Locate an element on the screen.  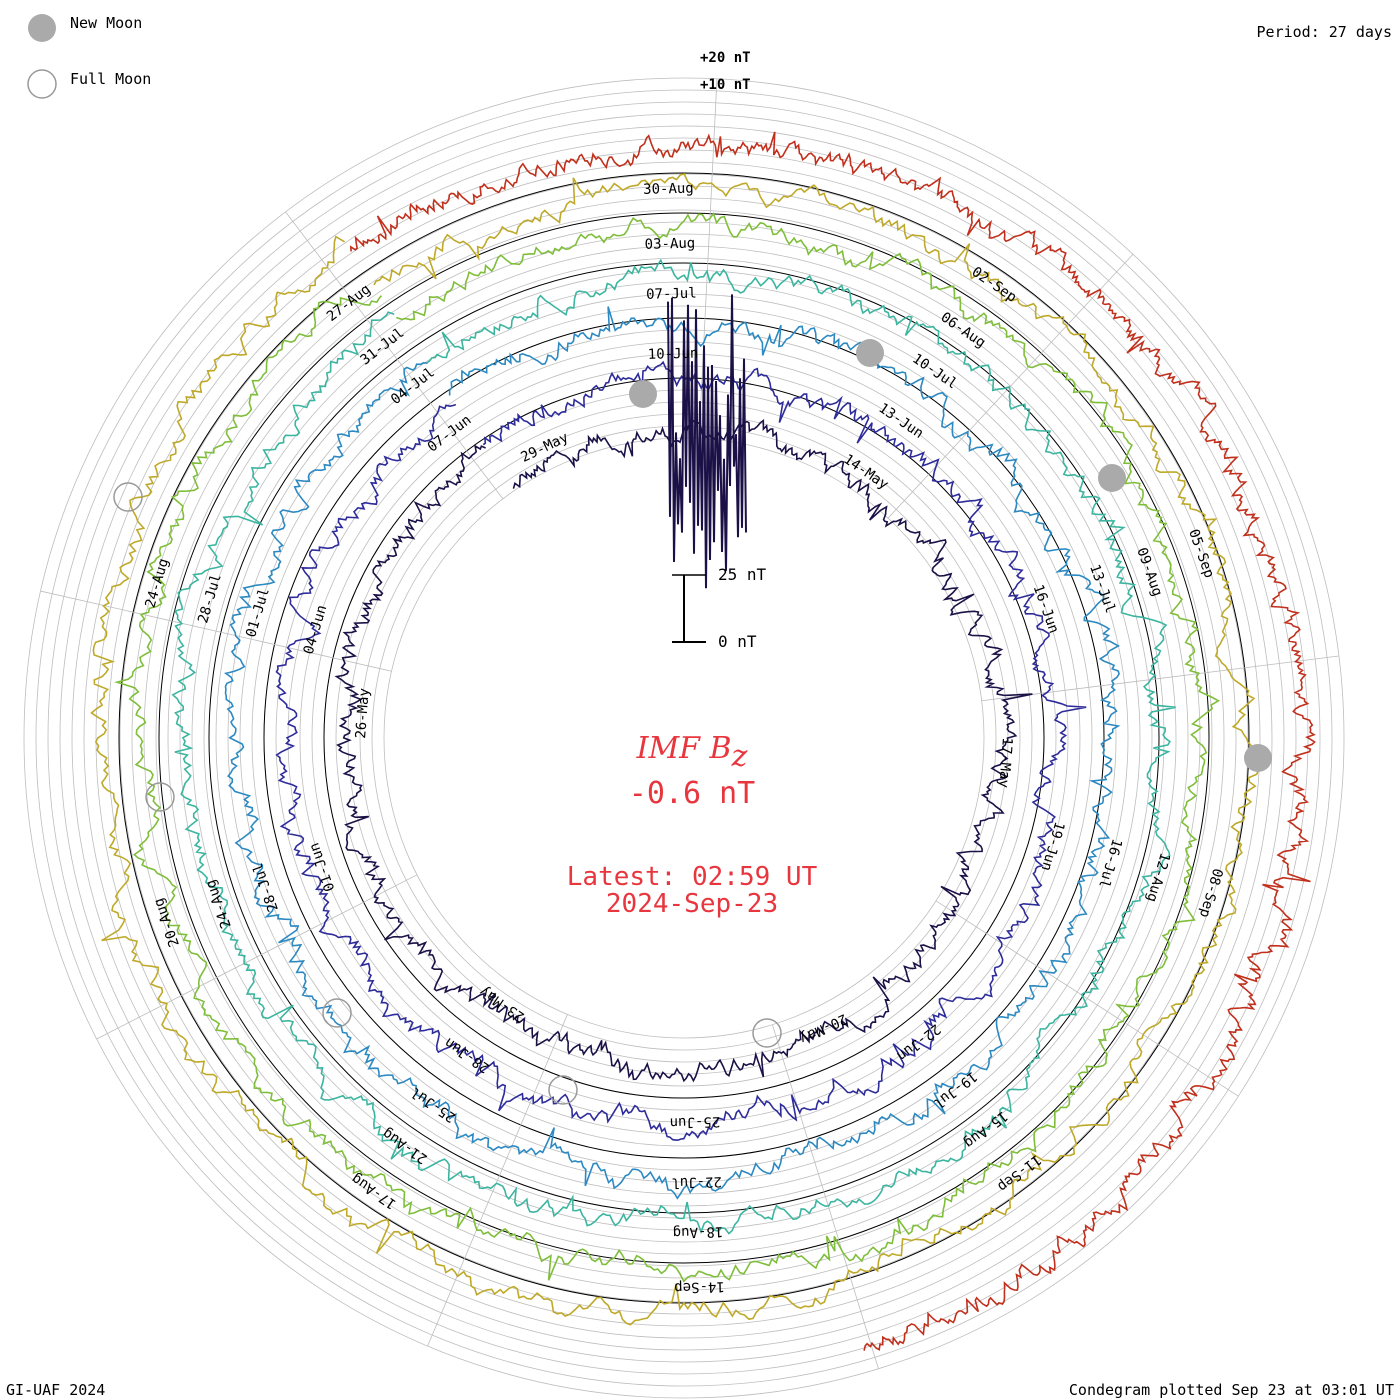
new-moon-icon is located at coordinates (42, 28).